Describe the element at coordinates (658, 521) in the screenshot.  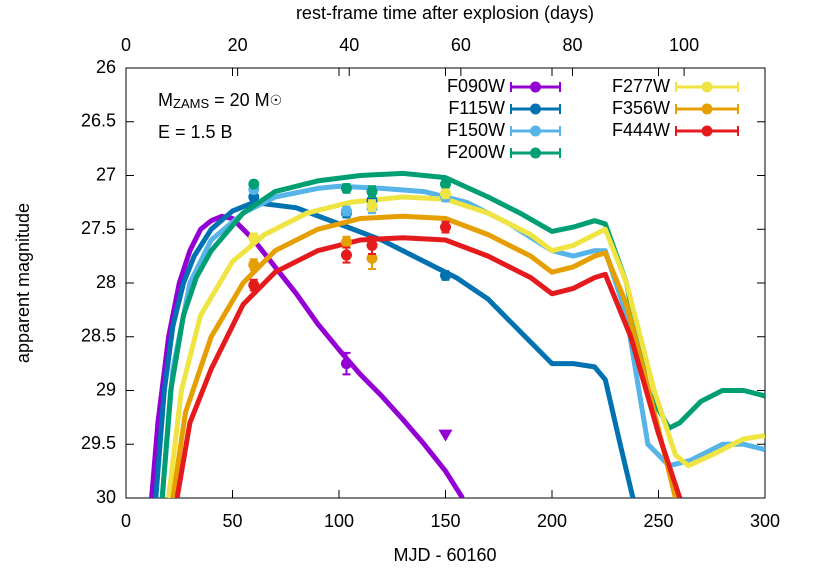
I see `x-tick-label: 250` at that location.